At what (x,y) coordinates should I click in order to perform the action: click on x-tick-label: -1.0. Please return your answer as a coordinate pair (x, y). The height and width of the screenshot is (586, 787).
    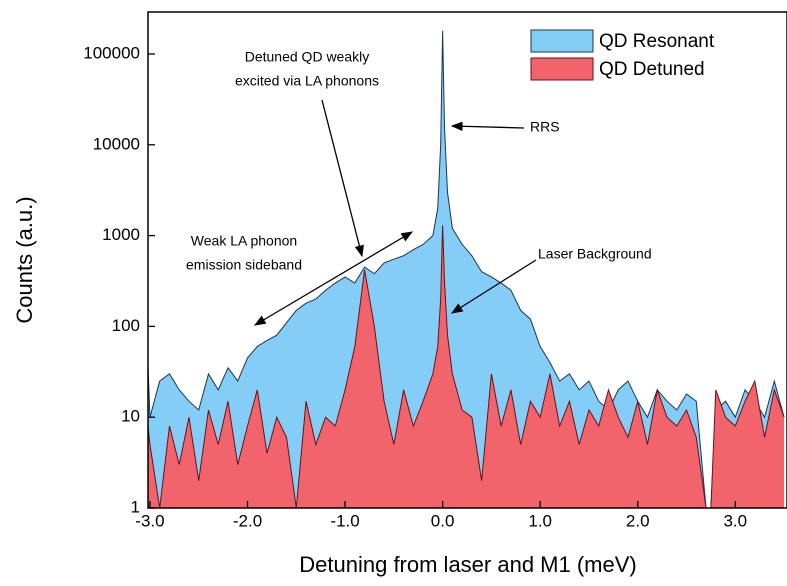
    Looking at the image, I should click on (344, 520).